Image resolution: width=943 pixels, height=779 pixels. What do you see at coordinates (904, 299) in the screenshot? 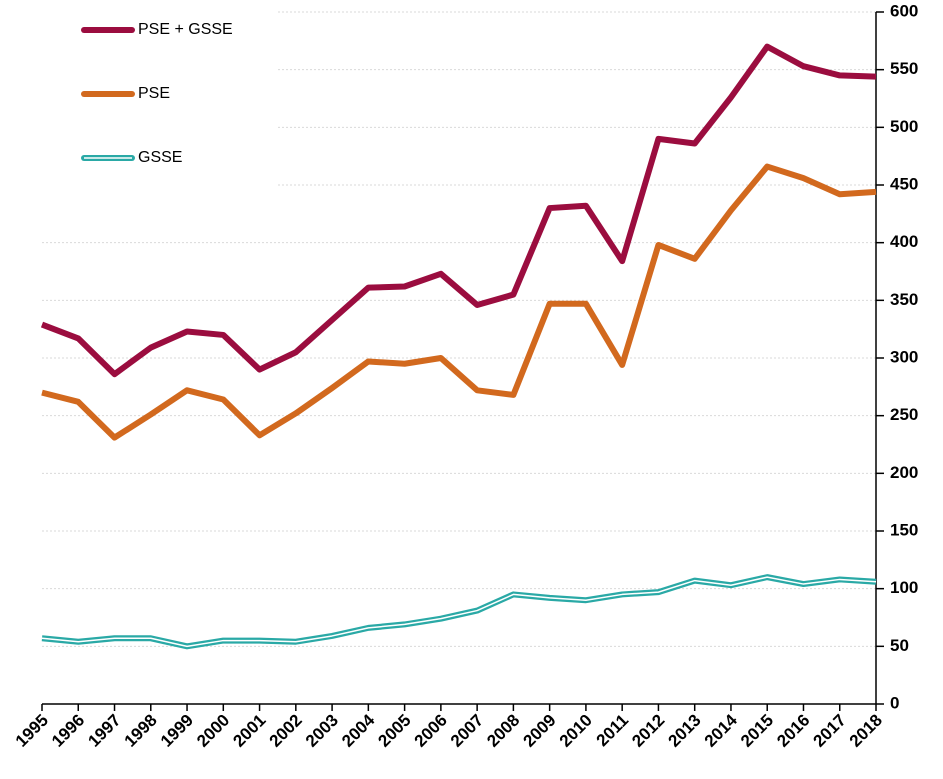
I see `y-tick-label: 350` at bounding box center [904, 299].